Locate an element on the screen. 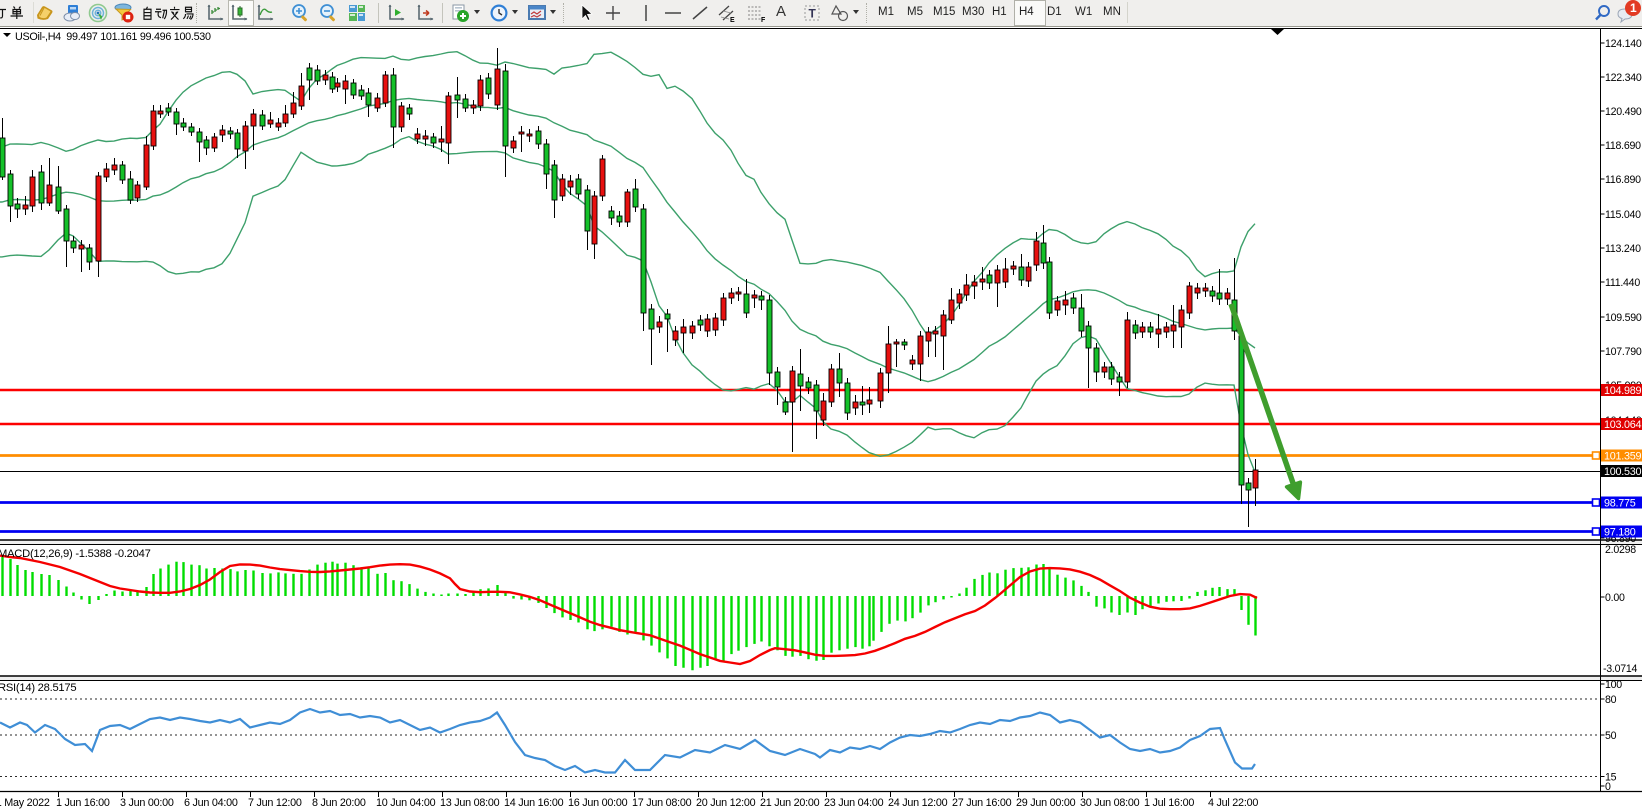  svg-text: 109.590 is located at coordinates (1623, 318).